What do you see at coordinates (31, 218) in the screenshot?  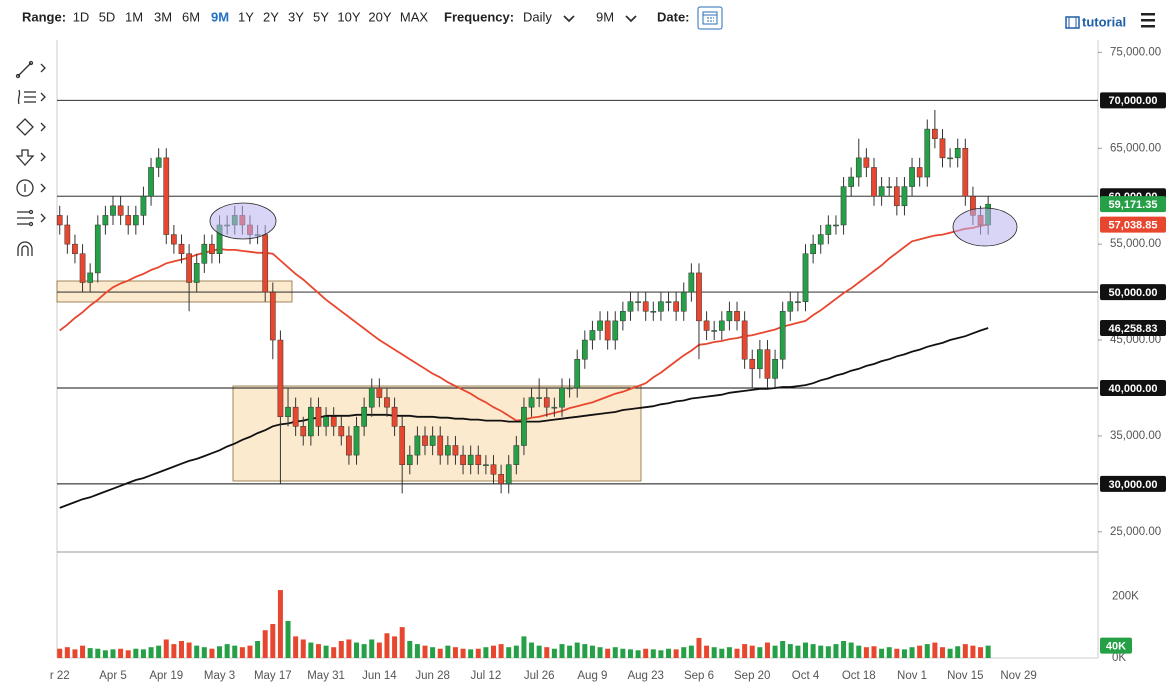 I see `pattern-tool` at bounding box center [31, 218].